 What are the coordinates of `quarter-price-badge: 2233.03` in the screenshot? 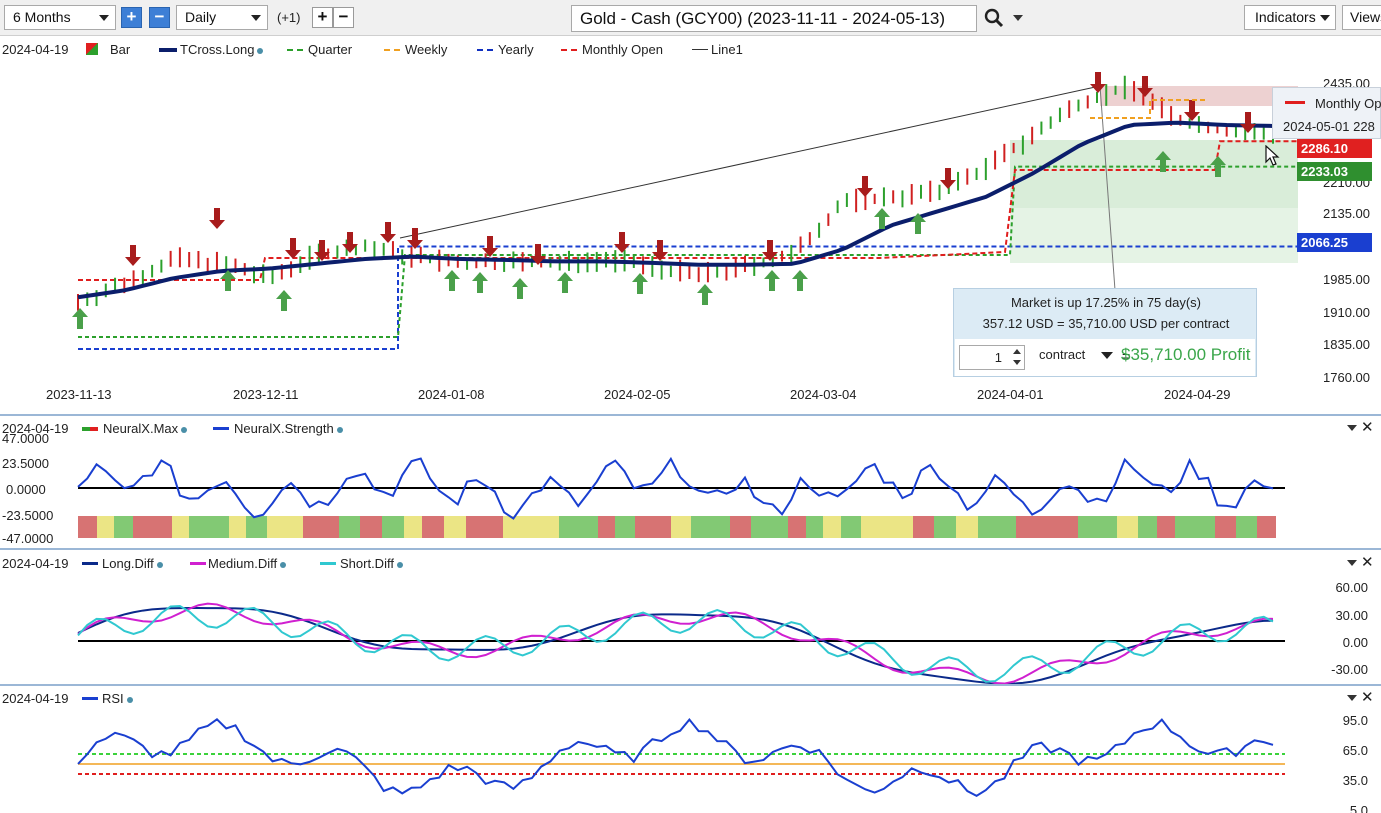 It's located at (1334, 171).